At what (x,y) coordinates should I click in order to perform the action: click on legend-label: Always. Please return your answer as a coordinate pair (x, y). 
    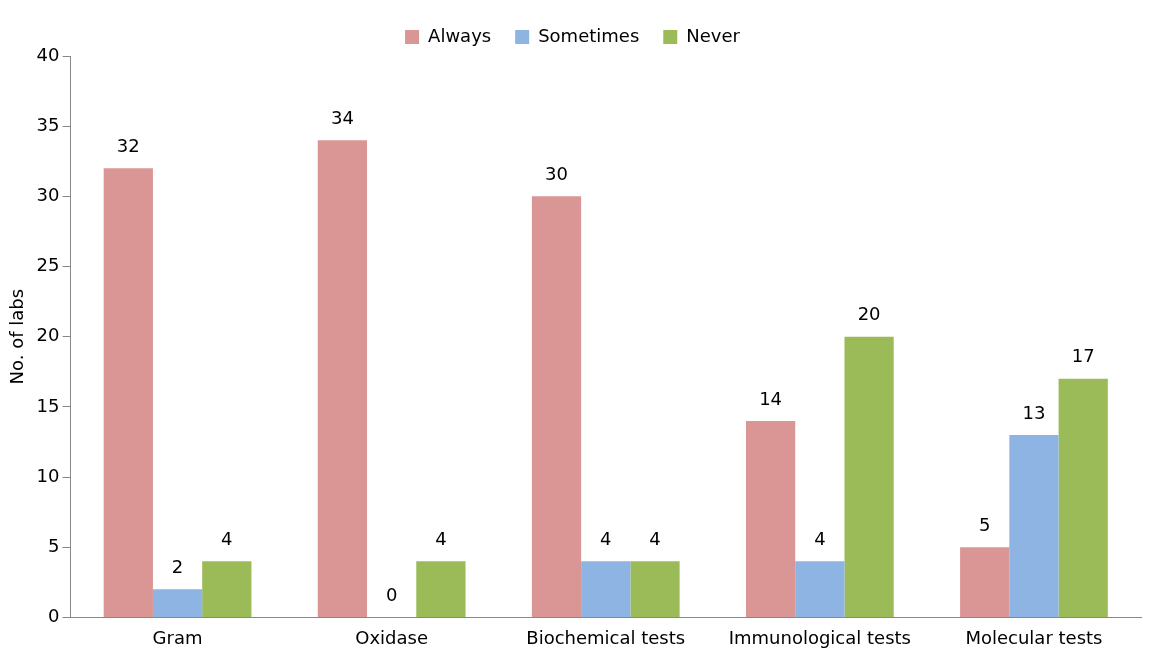
    Looking at the image, I should click on (460, 35).